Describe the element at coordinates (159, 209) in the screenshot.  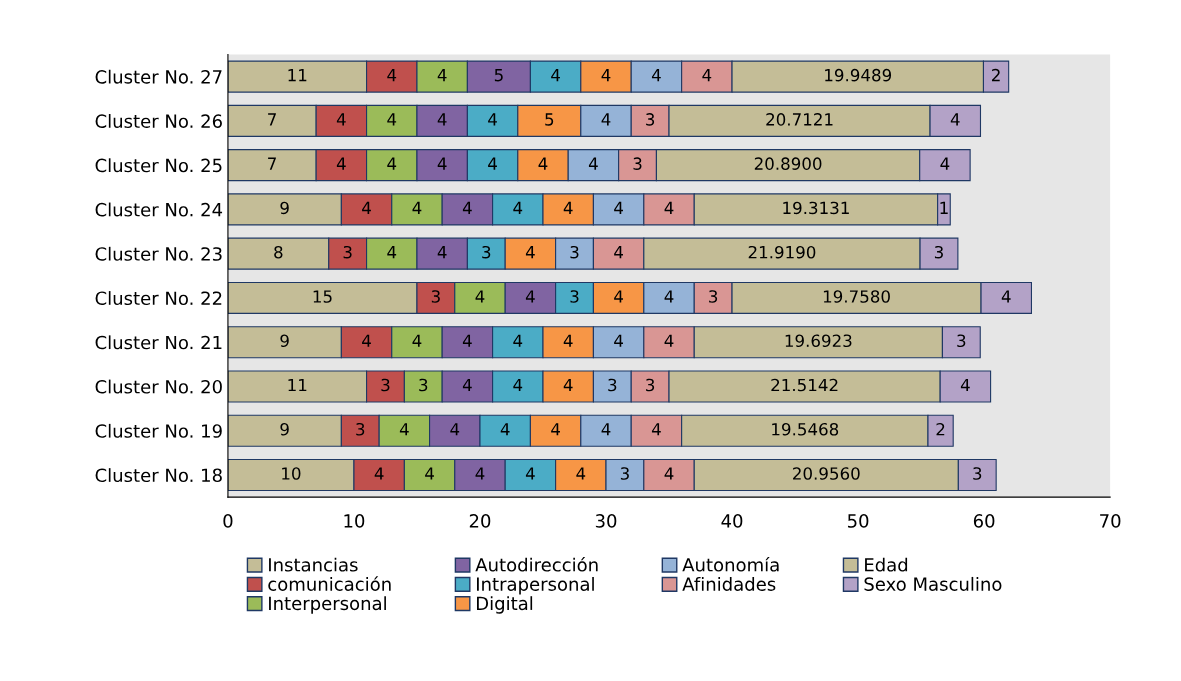
I see `y-tick-label: Cluster No. 24` at that location.